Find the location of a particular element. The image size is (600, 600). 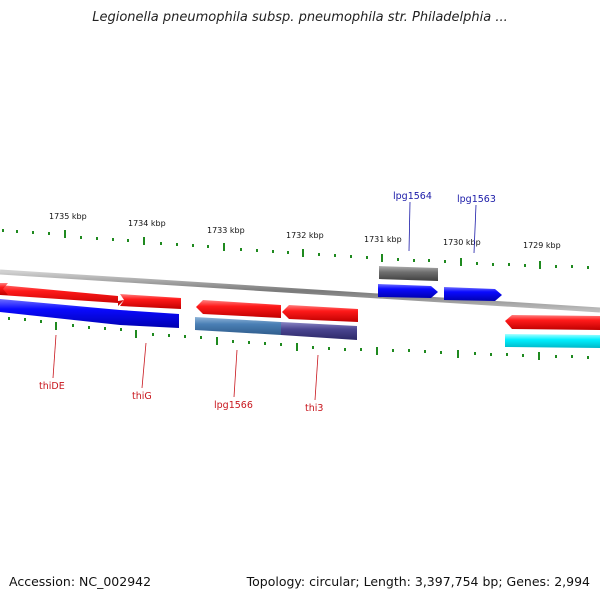

cds-thi3 is located at coordinates (319, 331).